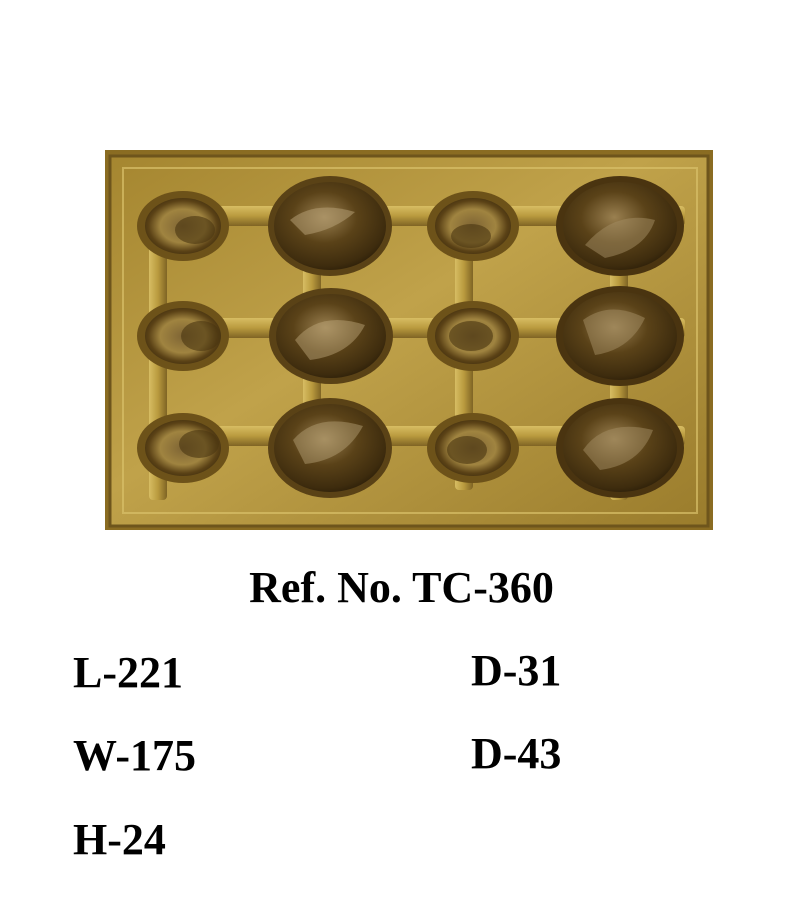 This screenshot has width=803, height=907. Describe the element at coordinates (135, 755) in the screenshot. I see `spec-width: W-175` at that location.